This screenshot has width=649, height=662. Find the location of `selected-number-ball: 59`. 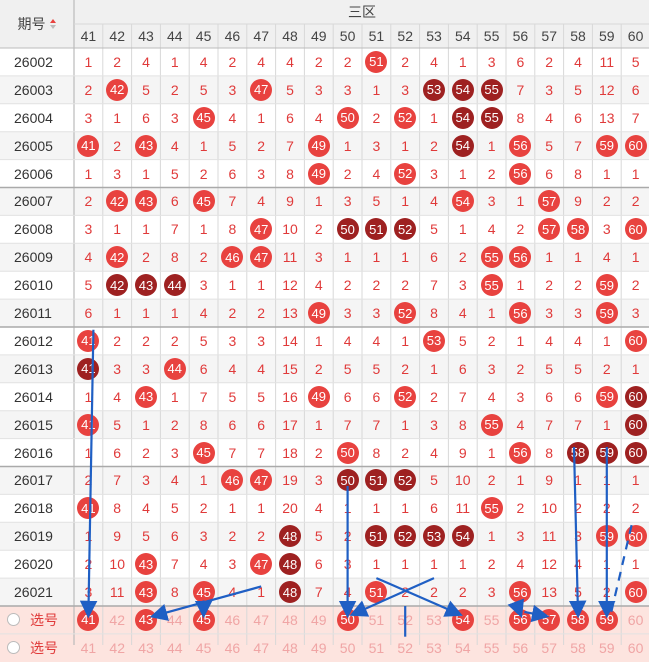

selected-number-ball: 59 is located at coordinates (606, 619).